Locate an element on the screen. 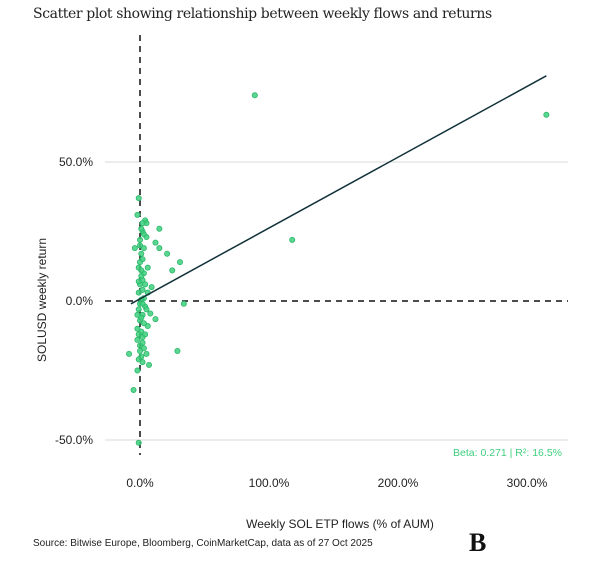 This screenshot has width=600, height=565. beta-r2-annotation: Beta: 0.271 | R²: 16.5% is located at coordinates (507, 453).